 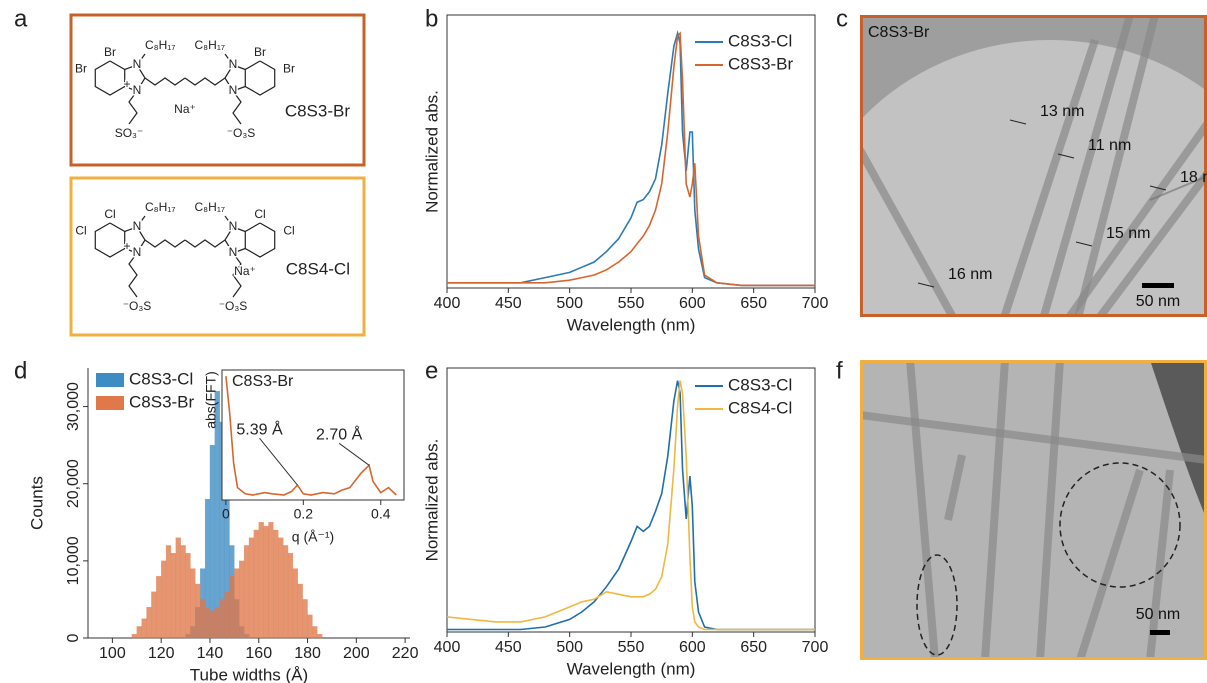 I want to click on x-tick-label: 500, so click(x=569, y=647).